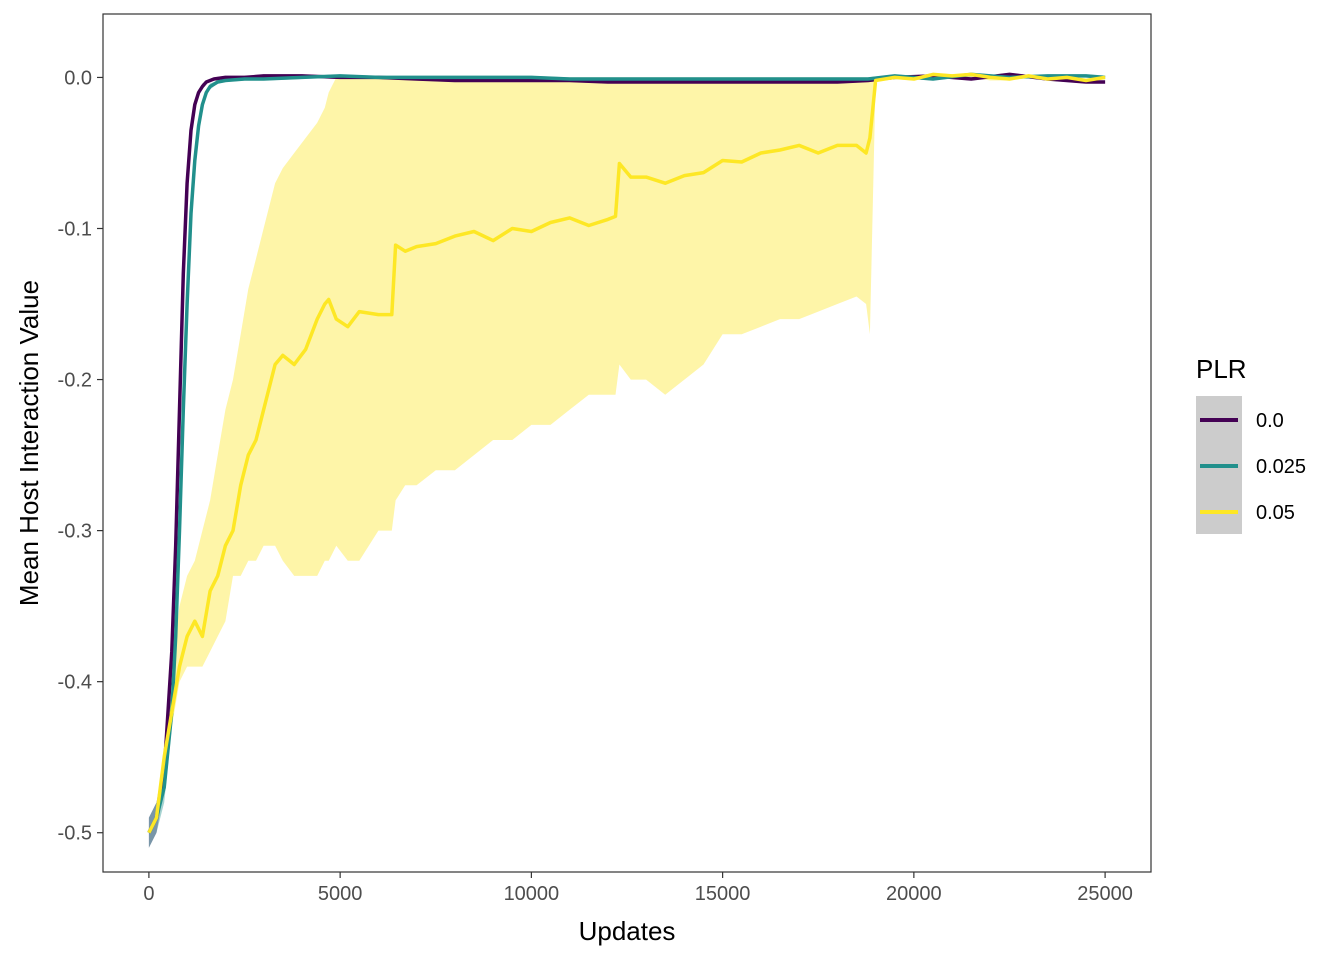  I want to click on legend-label: 0.05, so click(1275, 513).